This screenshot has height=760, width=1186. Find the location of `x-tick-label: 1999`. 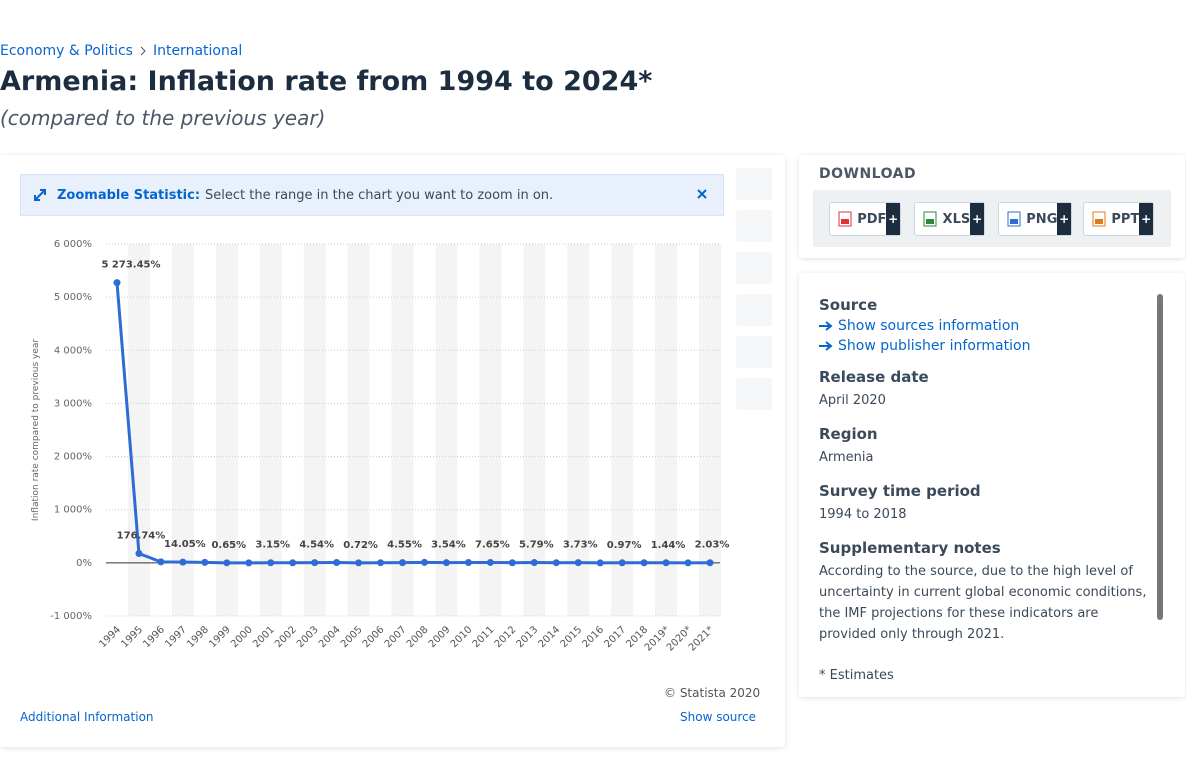

x-tick-label: 1999 is located at coordinates (220, 637).